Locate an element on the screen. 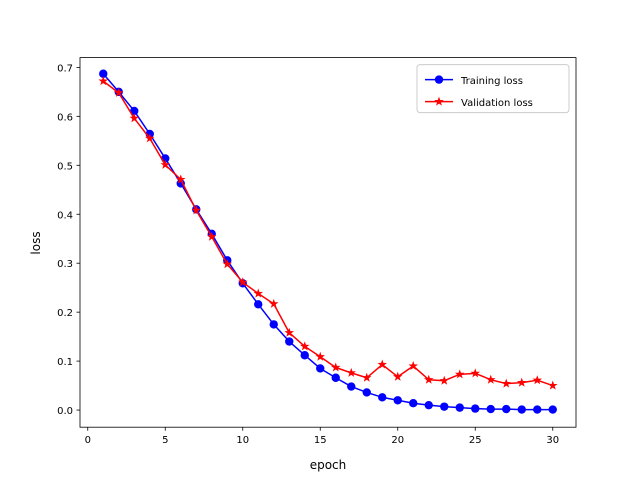  y-tick-label-0.6: 0.6 is located at coordinates (65, 117).